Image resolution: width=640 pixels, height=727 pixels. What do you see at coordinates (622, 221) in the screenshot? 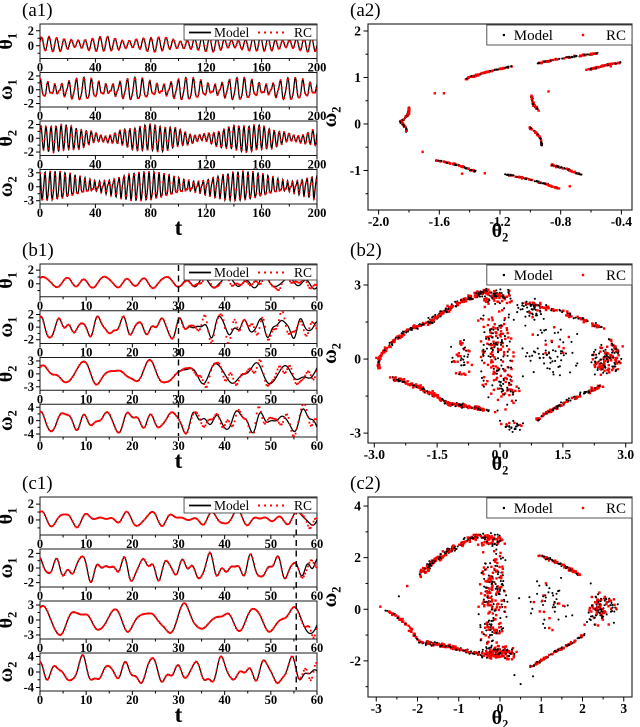
I see `x-tick-label: -0.4` at bounding box center [622, 221].